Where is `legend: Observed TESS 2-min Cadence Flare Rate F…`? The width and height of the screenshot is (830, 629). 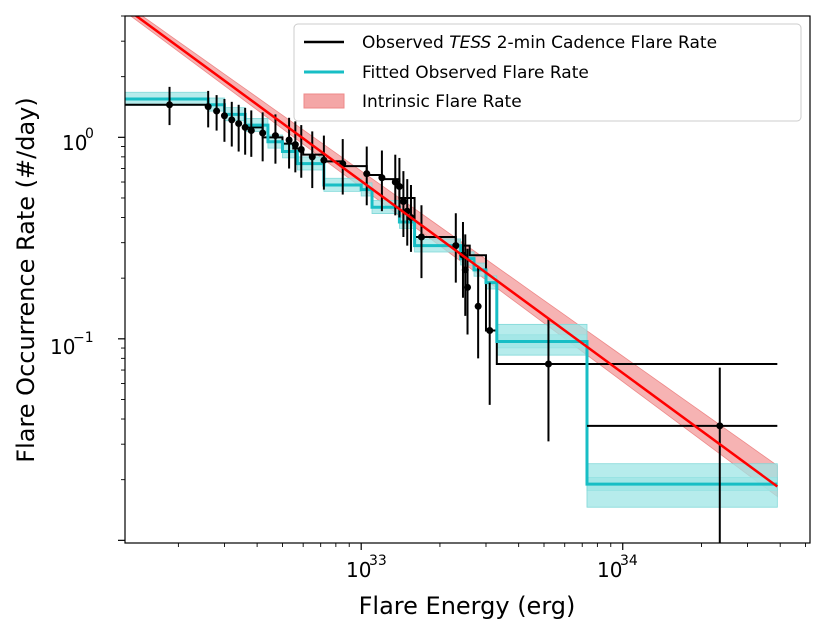 legend: Observed TESS 2-min Cadence Flare Rate F… is located at coordinates (547, 72).